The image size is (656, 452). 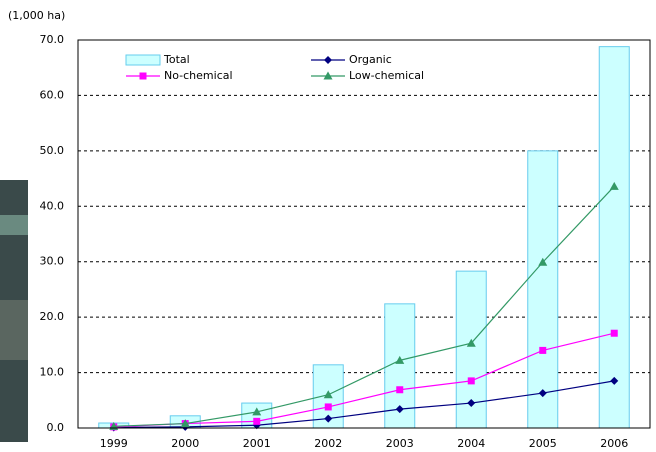 I want to click on legend-swatch, so click(x=143, y=60).